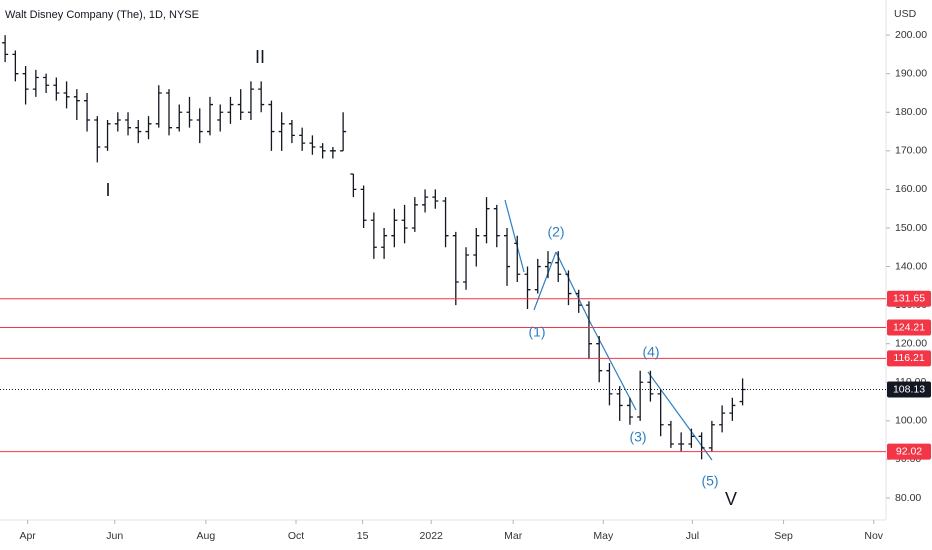  What do you see at coordinates (873, 536) in the screenshot?
I see `x-tick-label: Nov` at bounding box center [873, 536].